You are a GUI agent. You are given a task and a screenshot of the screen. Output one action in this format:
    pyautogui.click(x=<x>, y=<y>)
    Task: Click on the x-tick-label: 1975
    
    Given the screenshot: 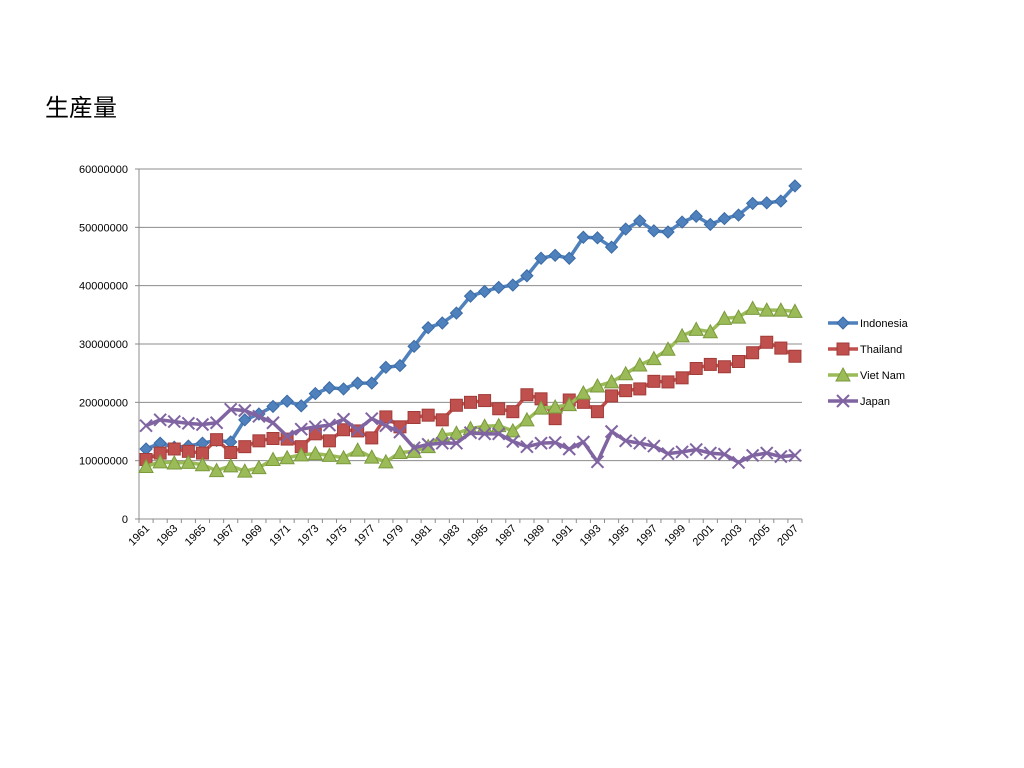 What is the action you would take?
    pyautogui.click(x=337, y=536)
    